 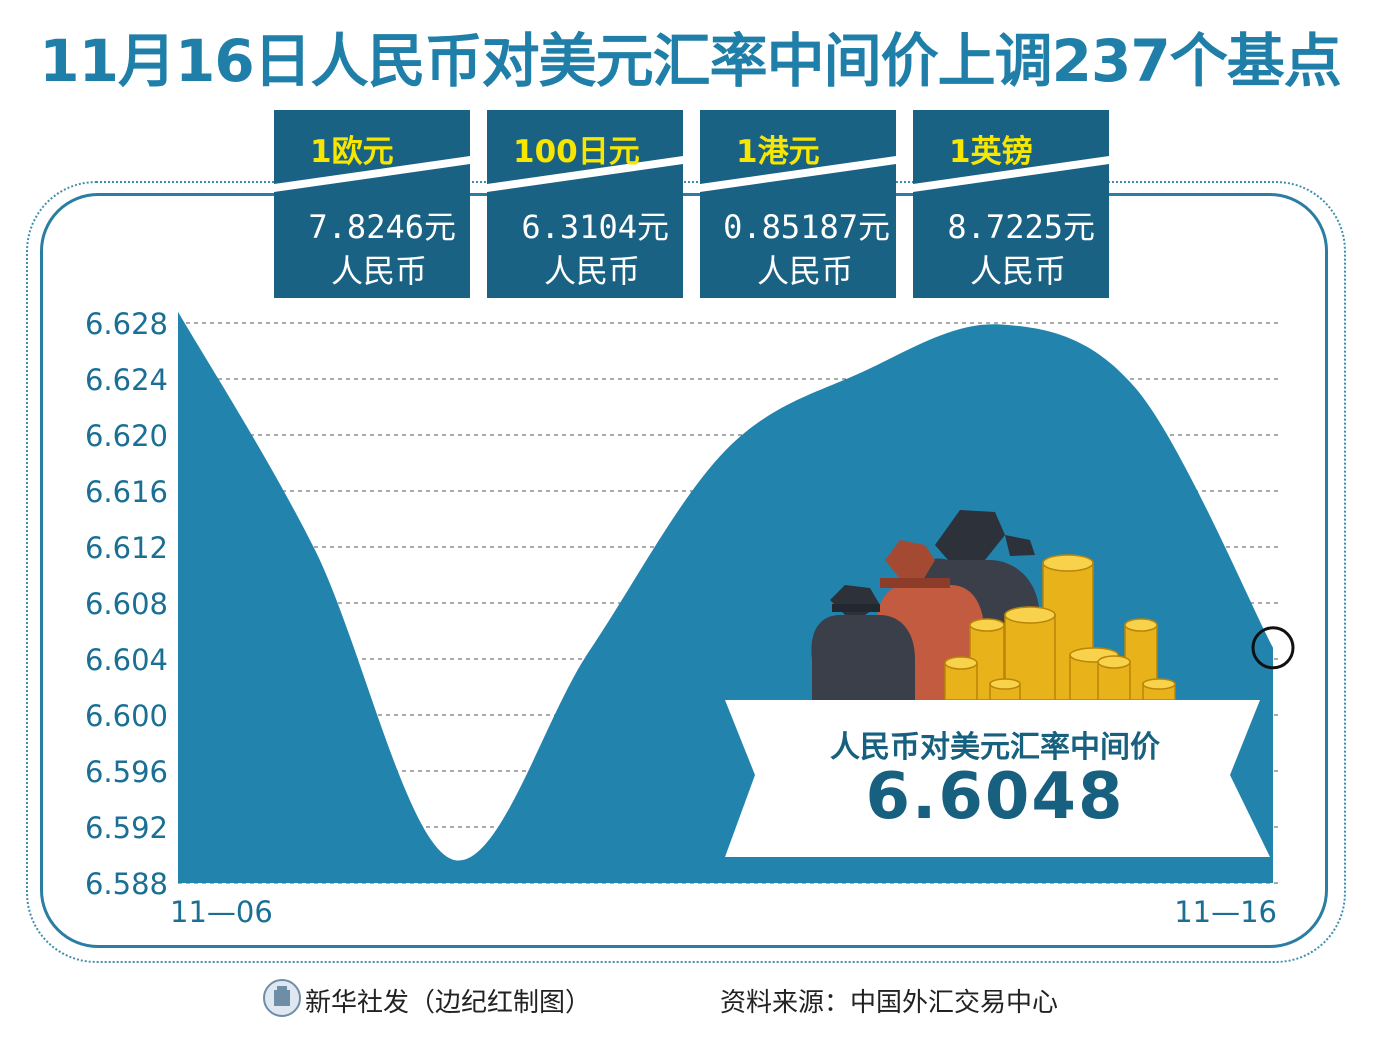 What do you see at coordinates (1225, 912) in the screenshot?
I see `x-tick-label: 11—16` at bounding box center [1225, 912].